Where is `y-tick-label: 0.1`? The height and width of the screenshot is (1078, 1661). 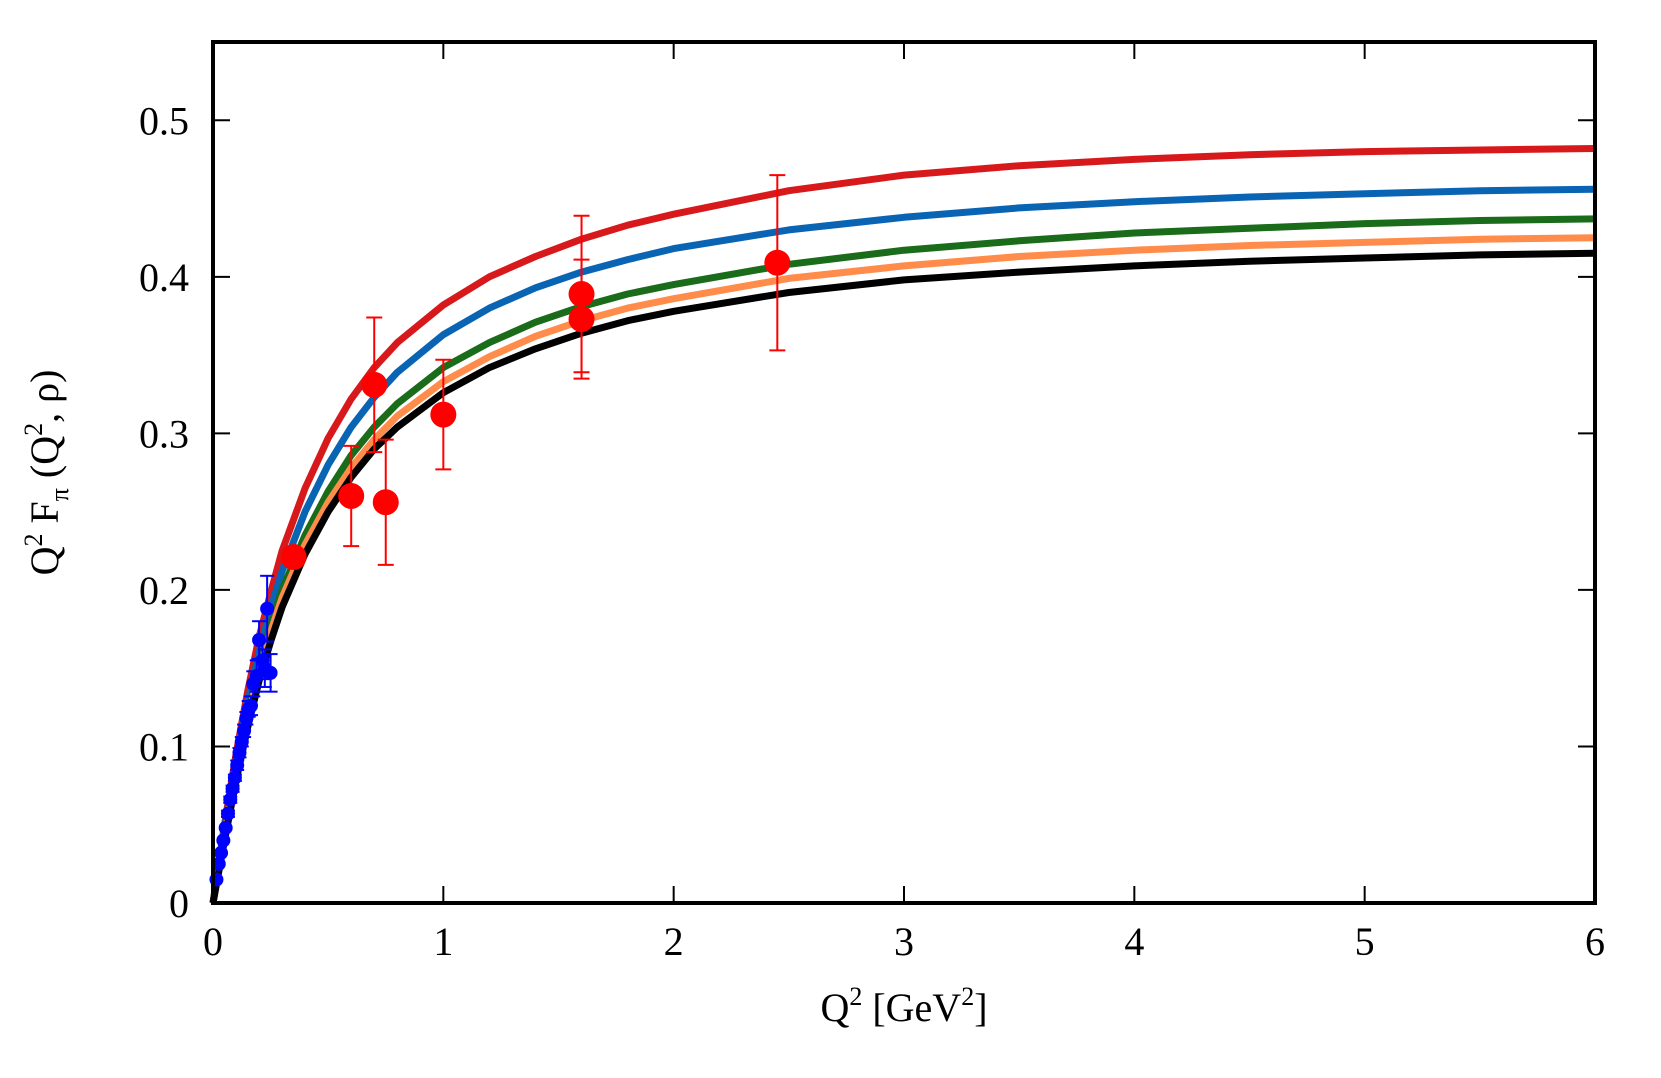 y-tick-label: 0.1 is located at coordinates (164, 746).